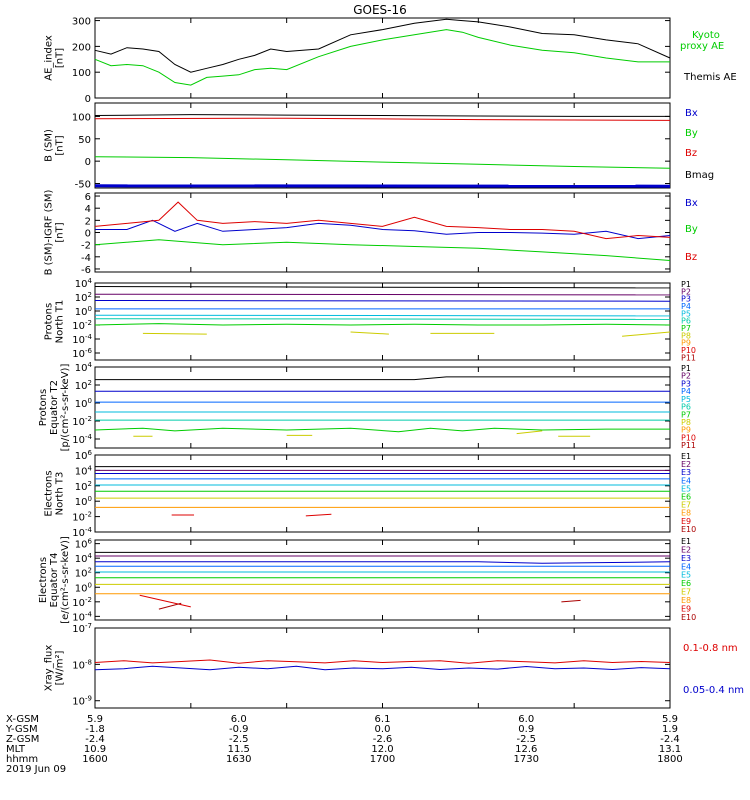 This screenshot has height=800, width=750. What do you see at coordinates (383, 562) in the screenshot?
I see `series-line-e3` at bounding box center [383, 562].